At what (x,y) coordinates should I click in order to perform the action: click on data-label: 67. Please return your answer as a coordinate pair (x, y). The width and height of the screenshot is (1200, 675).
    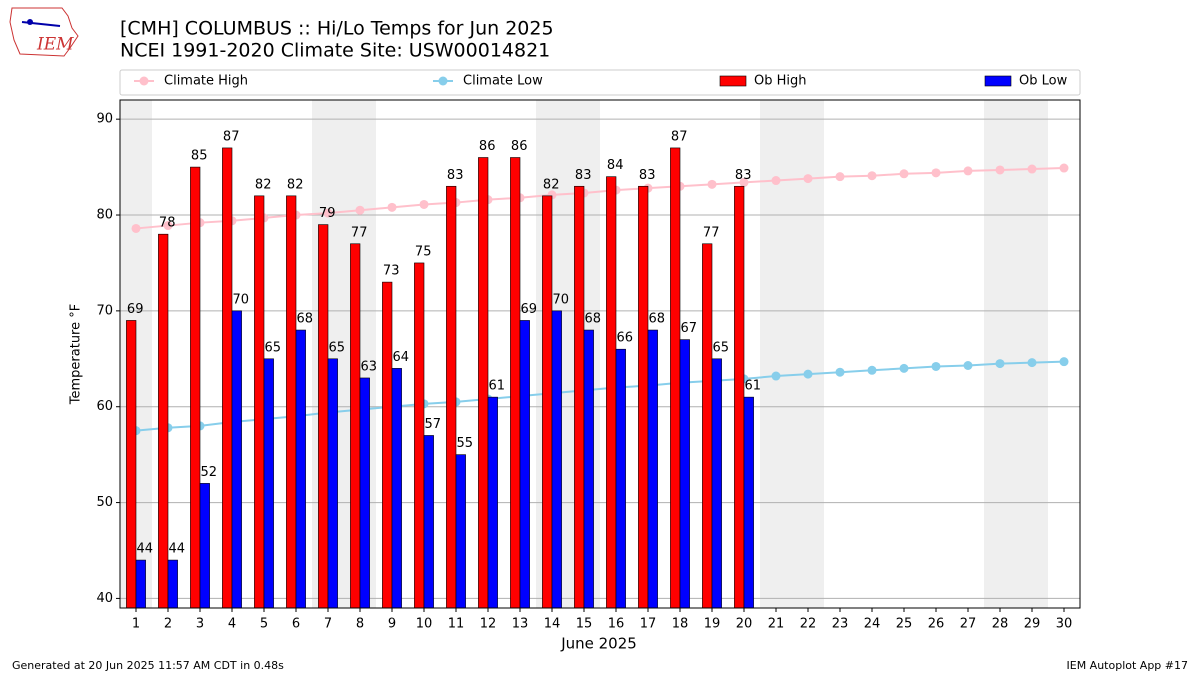
    Looking at the image, I should click on (689, 328).